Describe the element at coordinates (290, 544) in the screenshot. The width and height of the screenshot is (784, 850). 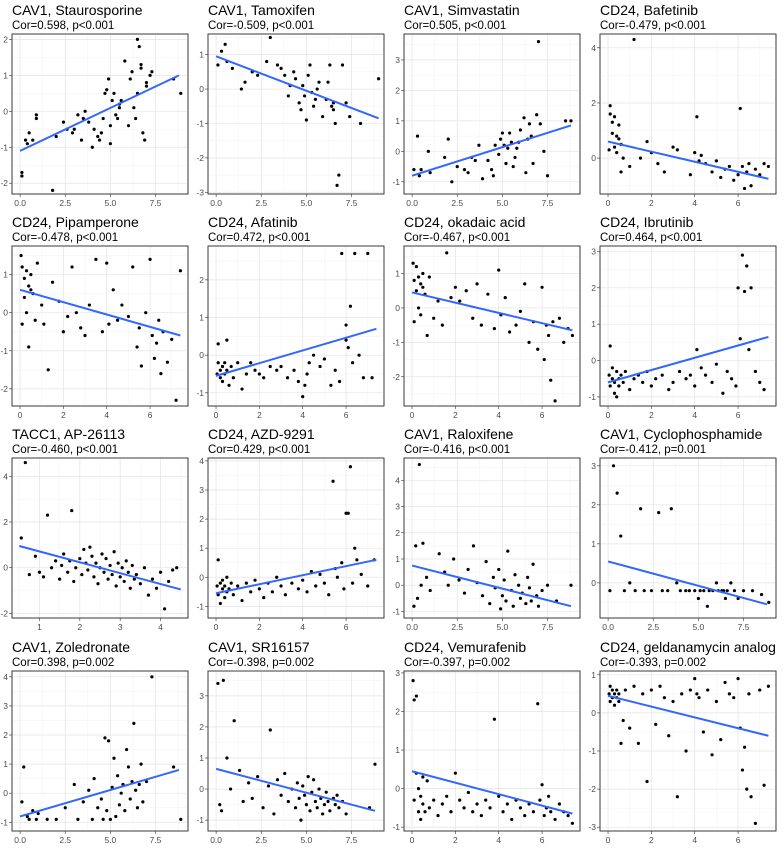
I see `scatter-plot: 0 2 4 6 -1 0 1 2 3 4` at that location.